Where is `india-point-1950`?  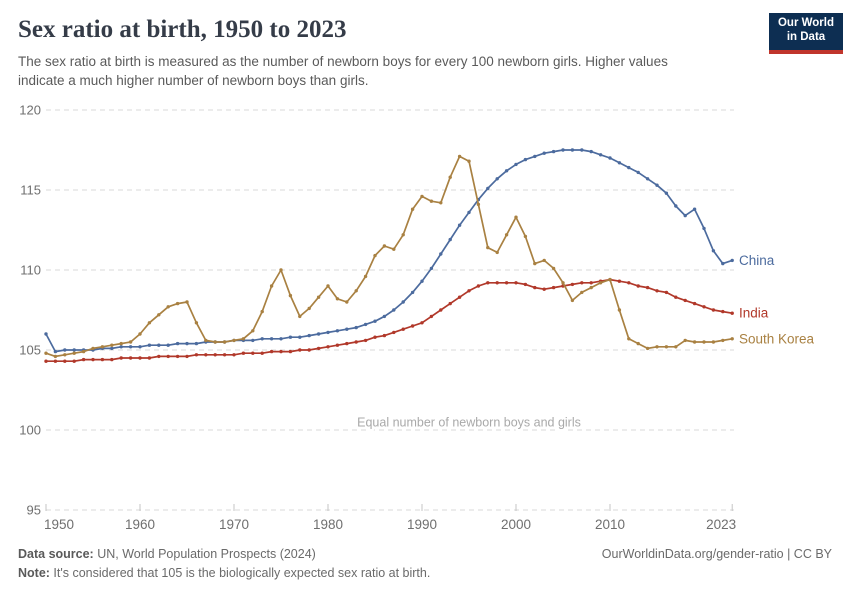
india-point-1950 is located at coordinates (46, 361).